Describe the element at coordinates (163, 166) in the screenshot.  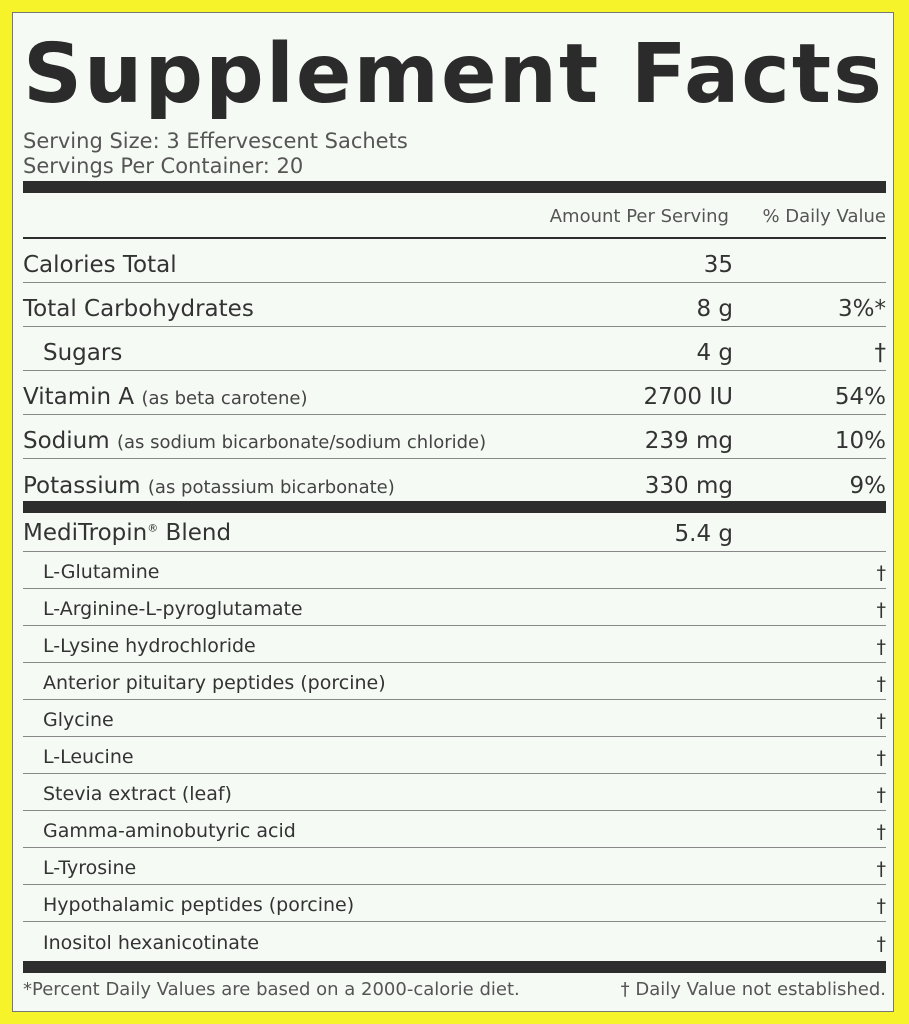
I see `servings-per-container: Servings Per Container: 20` at that location.